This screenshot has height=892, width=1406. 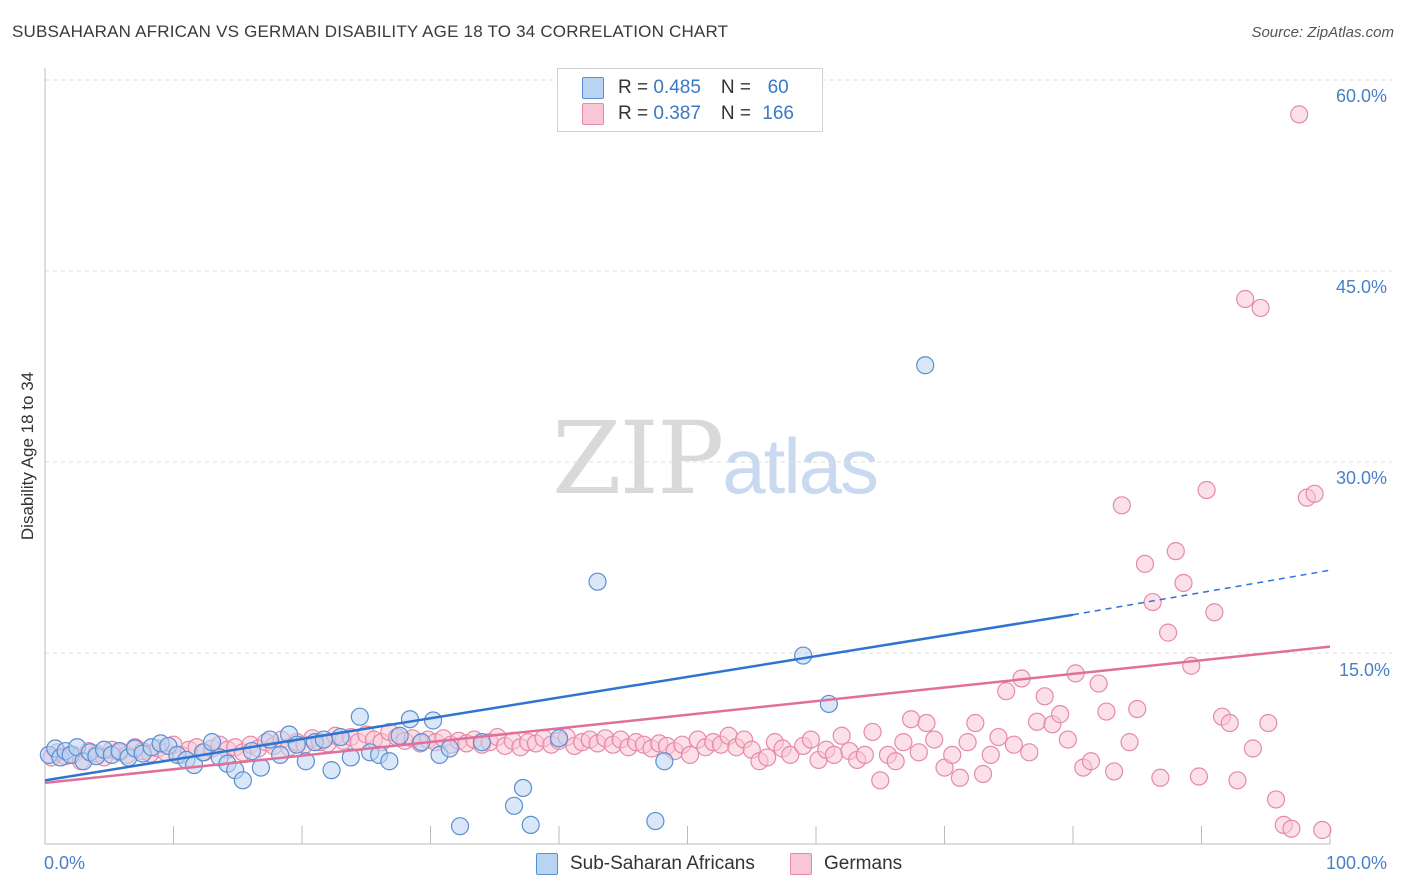 I want to click on series-swatch-germans, so click(x=801, y=864).